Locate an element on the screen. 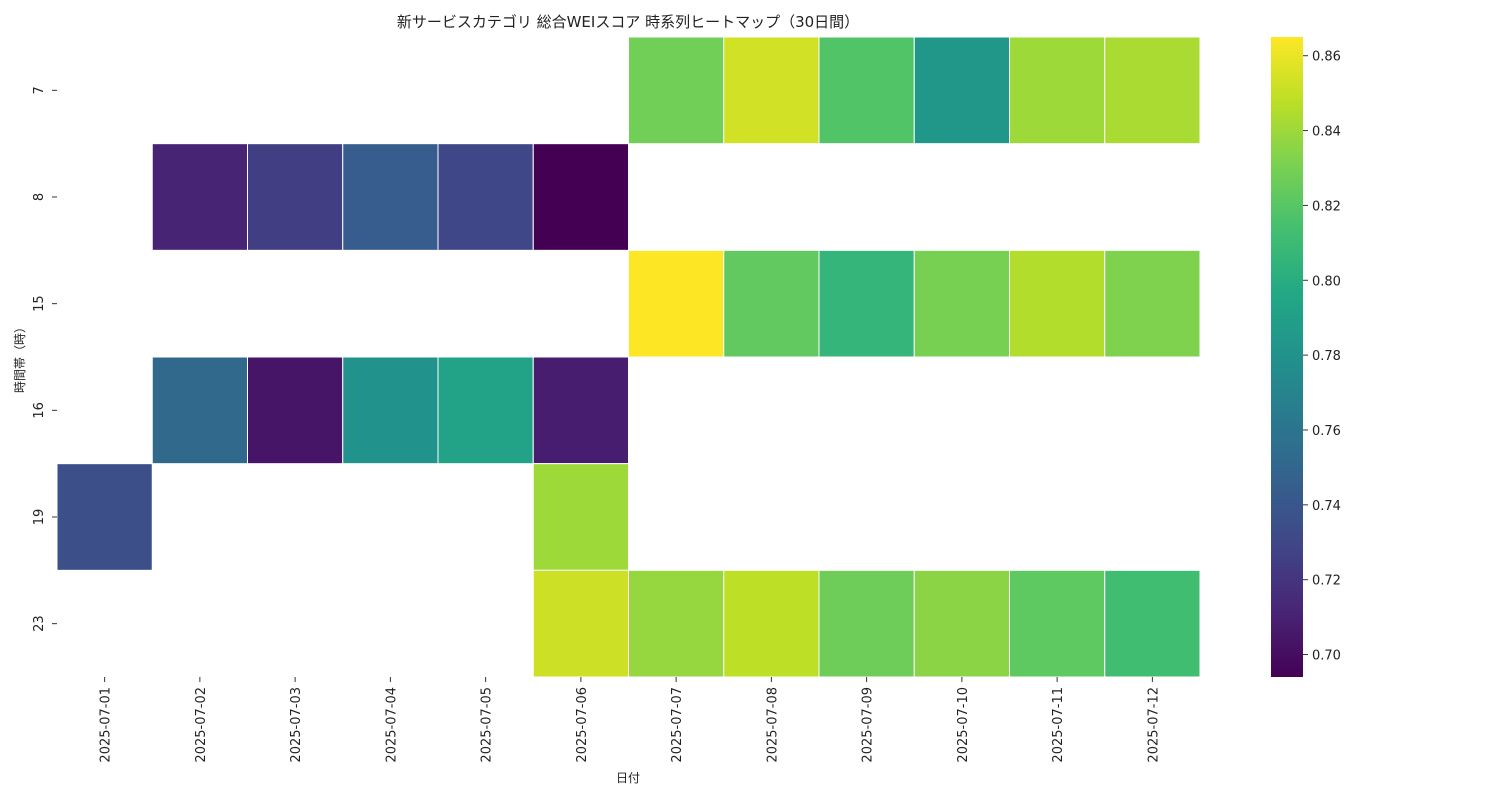 This screenshot has height=800, width=1500. x-tick-label: 2025-07-08 is located at coordinates (772, 725).